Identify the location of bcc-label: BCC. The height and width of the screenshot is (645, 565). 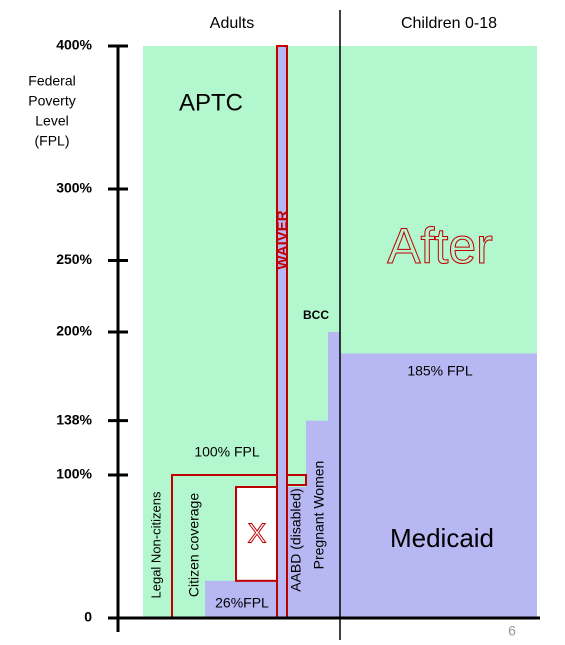
(316, 315).